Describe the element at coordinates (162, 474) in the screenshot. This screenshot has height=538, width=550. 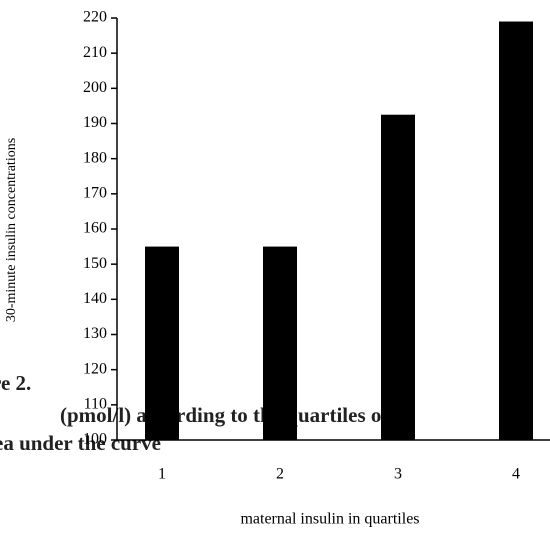
I see `x-tick-label: 1` at that location.